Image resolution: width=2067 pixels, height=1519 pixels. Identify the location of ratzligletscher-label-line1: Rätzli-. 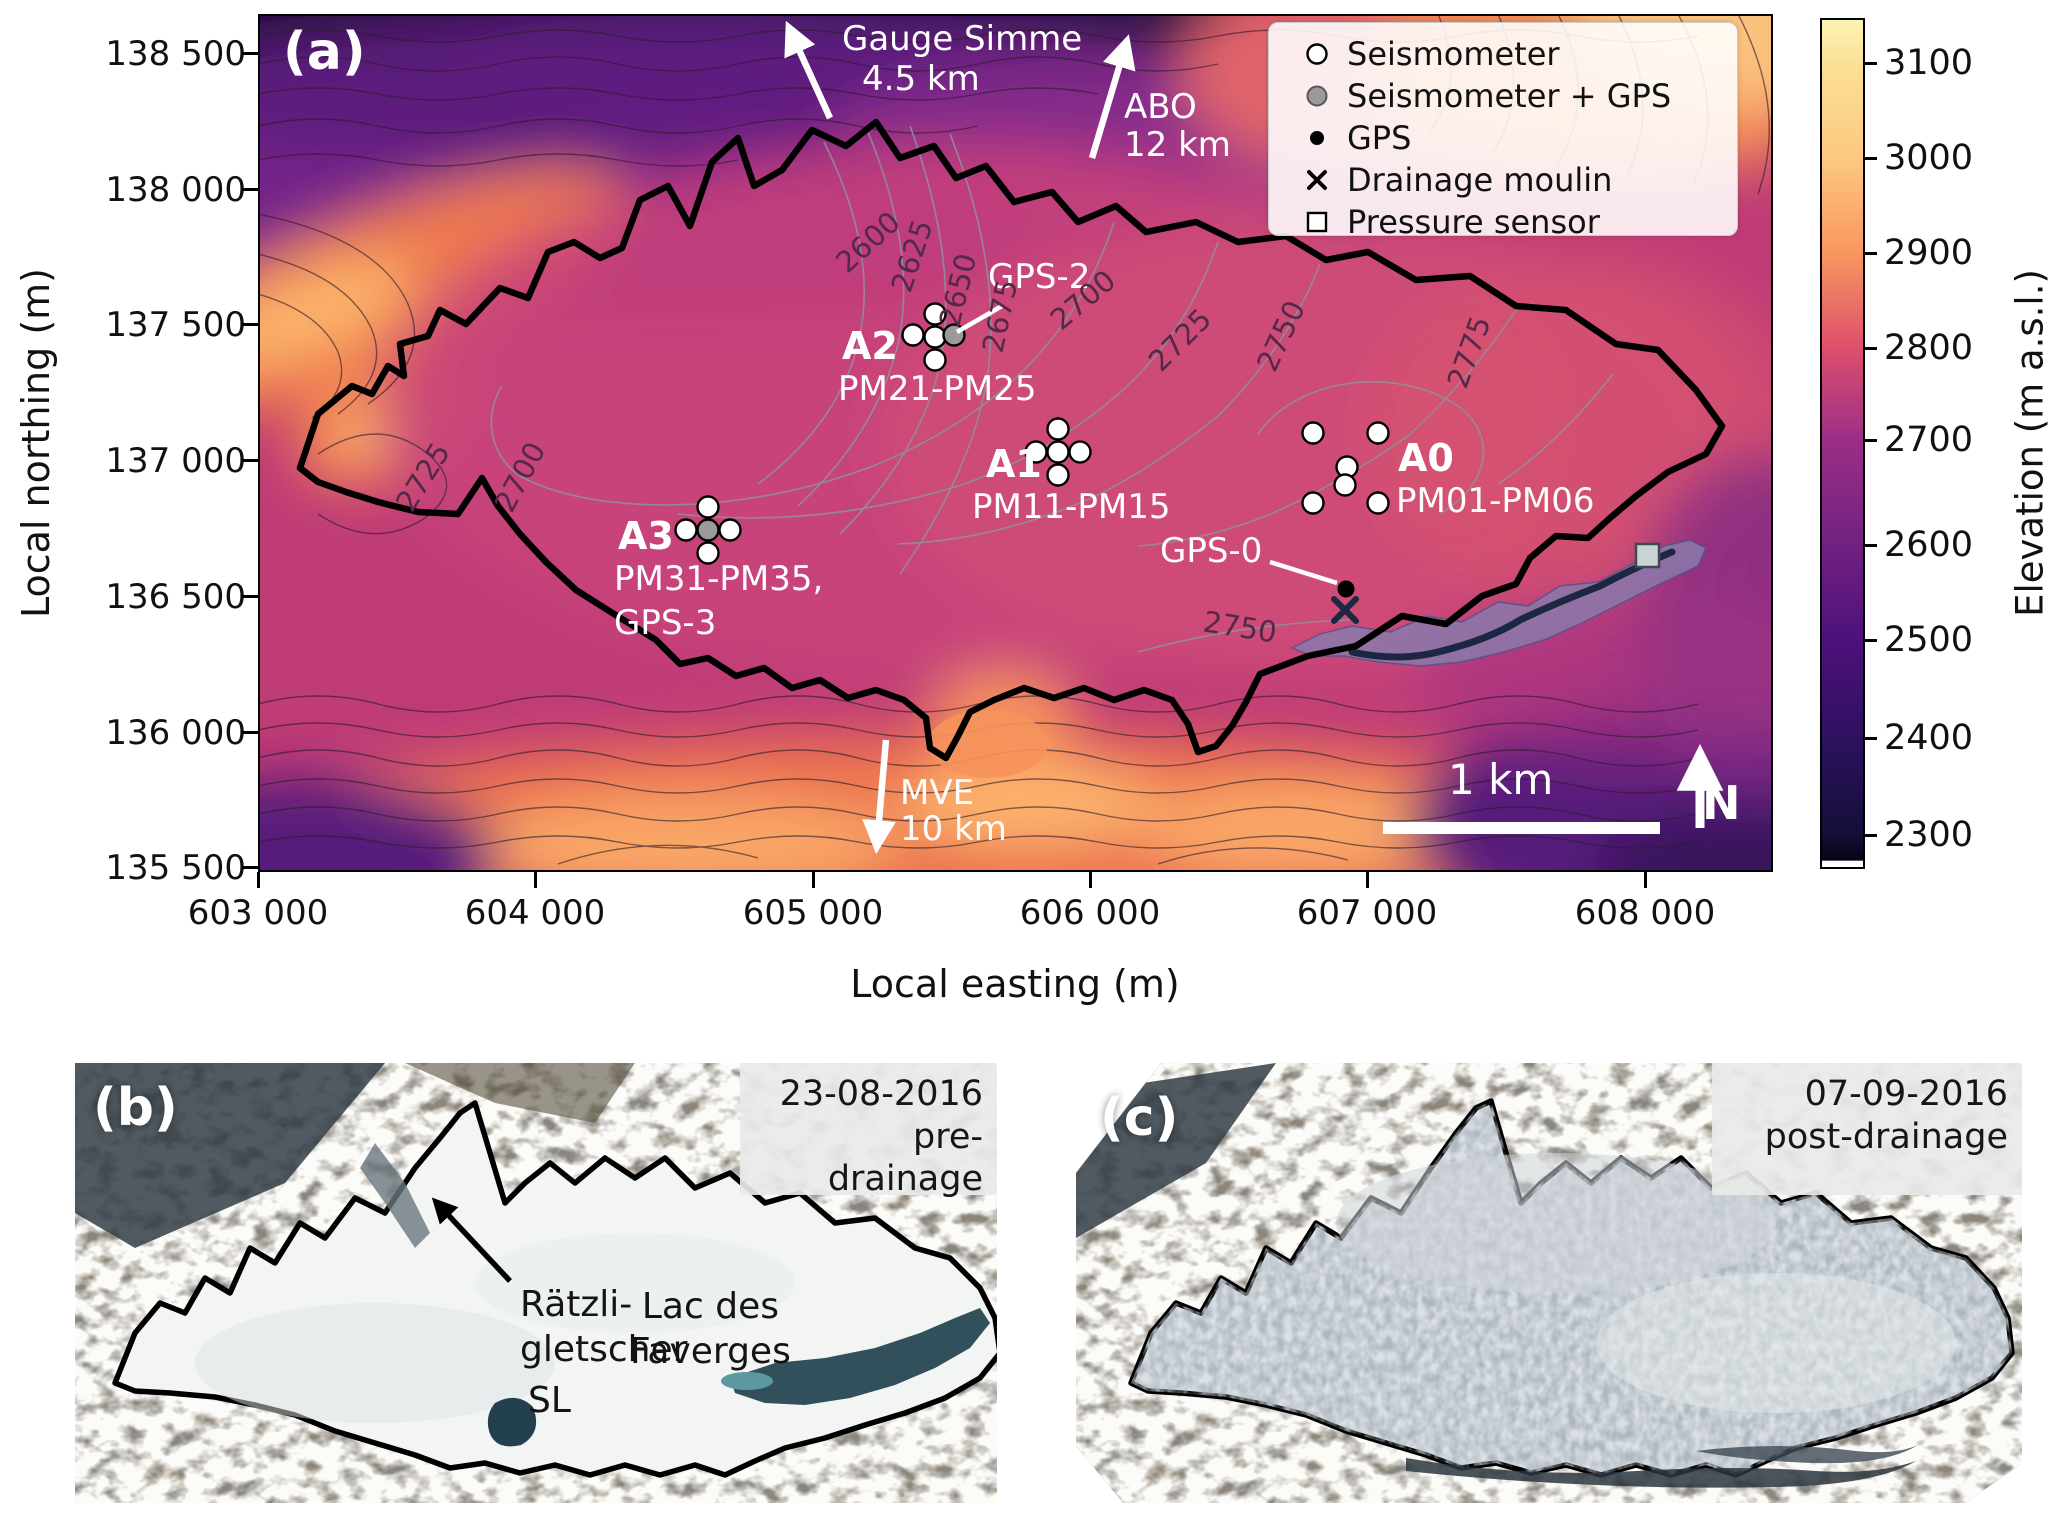
(576, 1304).